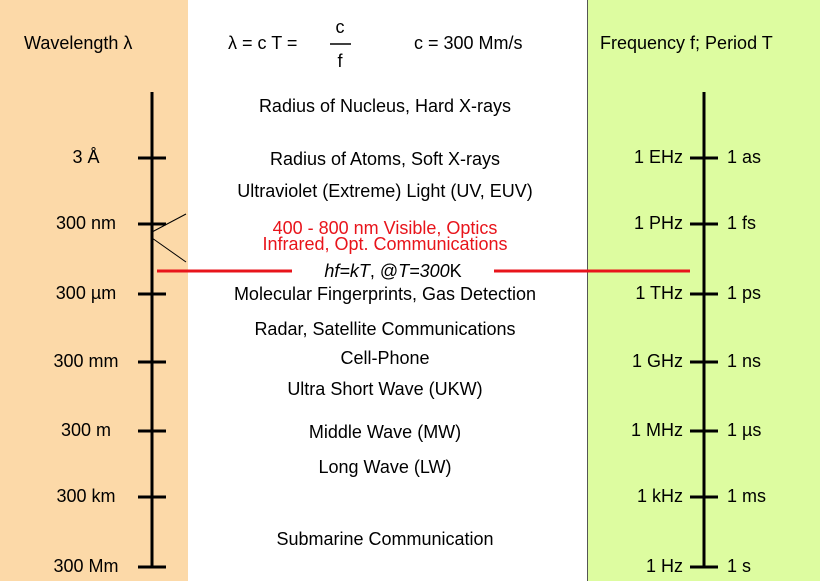  Describe the element at coordinates (340, 27) in the screenshot. I see `formula-numerator: c` at that location.